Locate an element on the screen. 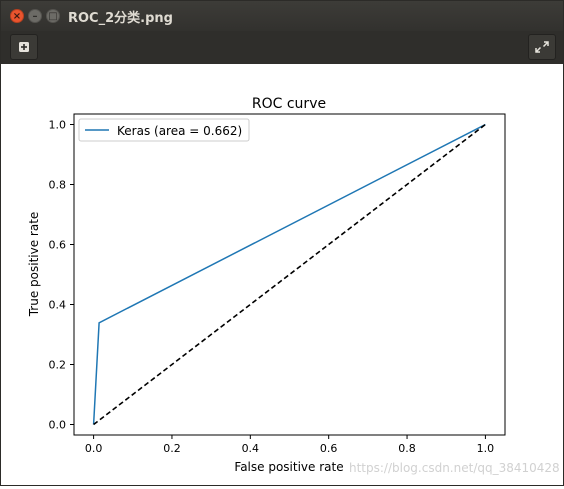  y-tick-label: 0.2 is located at coordinates (58, 365).